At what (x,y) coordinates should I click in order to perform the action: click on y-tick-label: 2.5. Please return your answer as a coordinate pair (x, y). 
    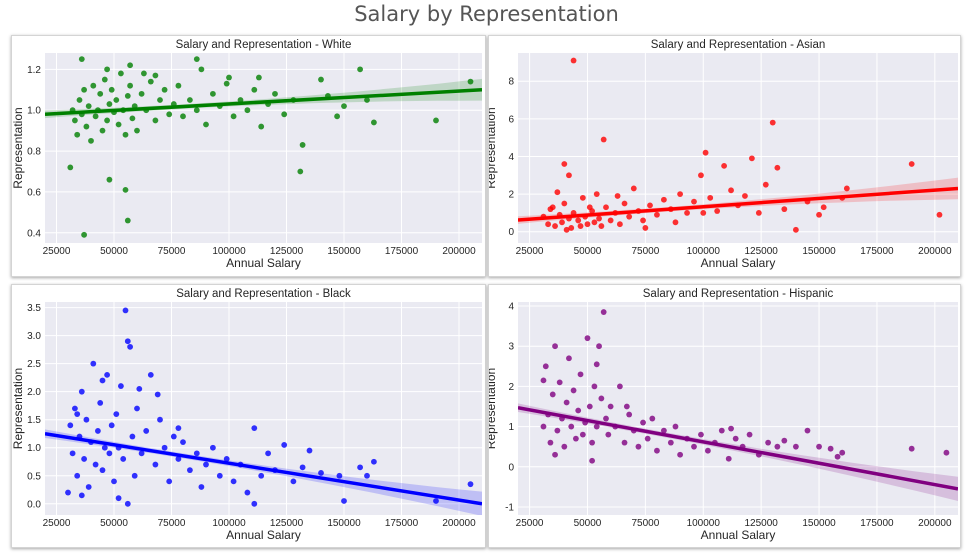
    Looking at the image, I should click on (34, 364).